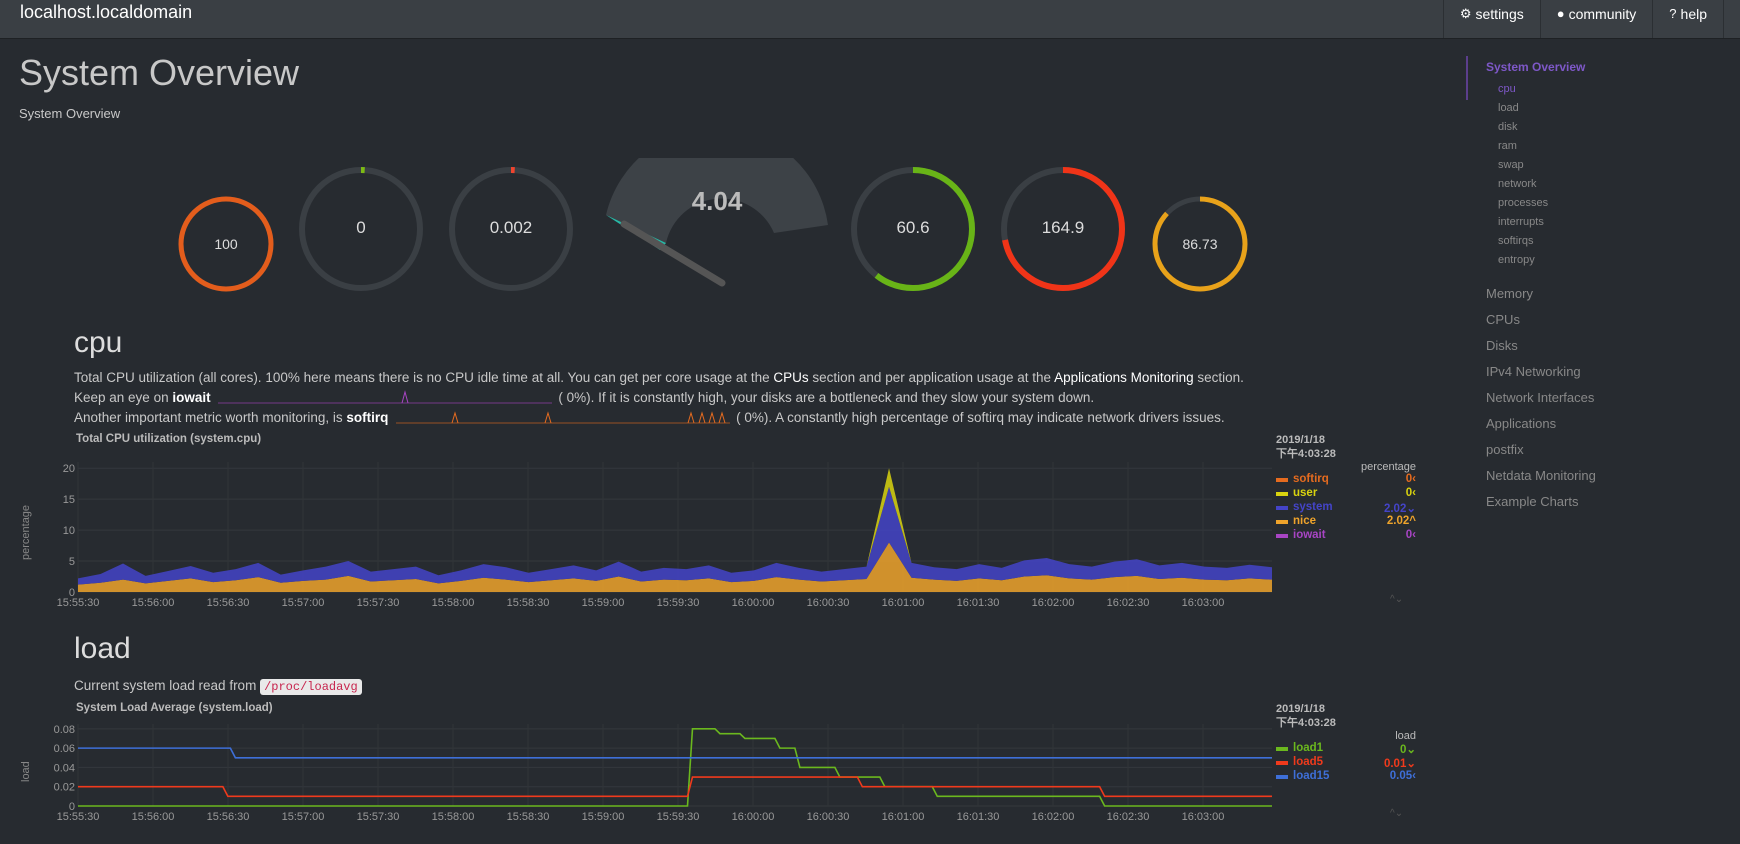 Image resolution: width=1740 pixels, height=844 pixels. What do you see at coordinates (1465, 13) in the screenshot?
I see `gear-icon: ⚙` at bounding box center [1465, 13].